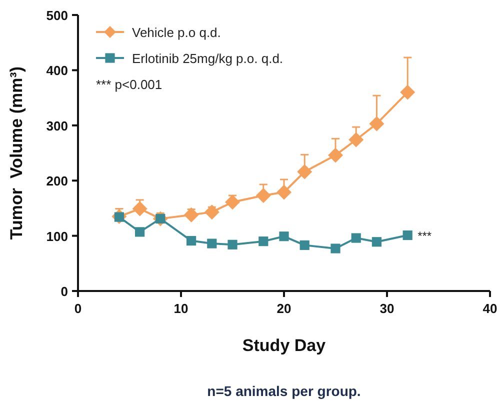 The image size is (500, 406). Describe the element at coordinates (78, 308) in the screenshot. I see `x-tick-label: 0` at that location.